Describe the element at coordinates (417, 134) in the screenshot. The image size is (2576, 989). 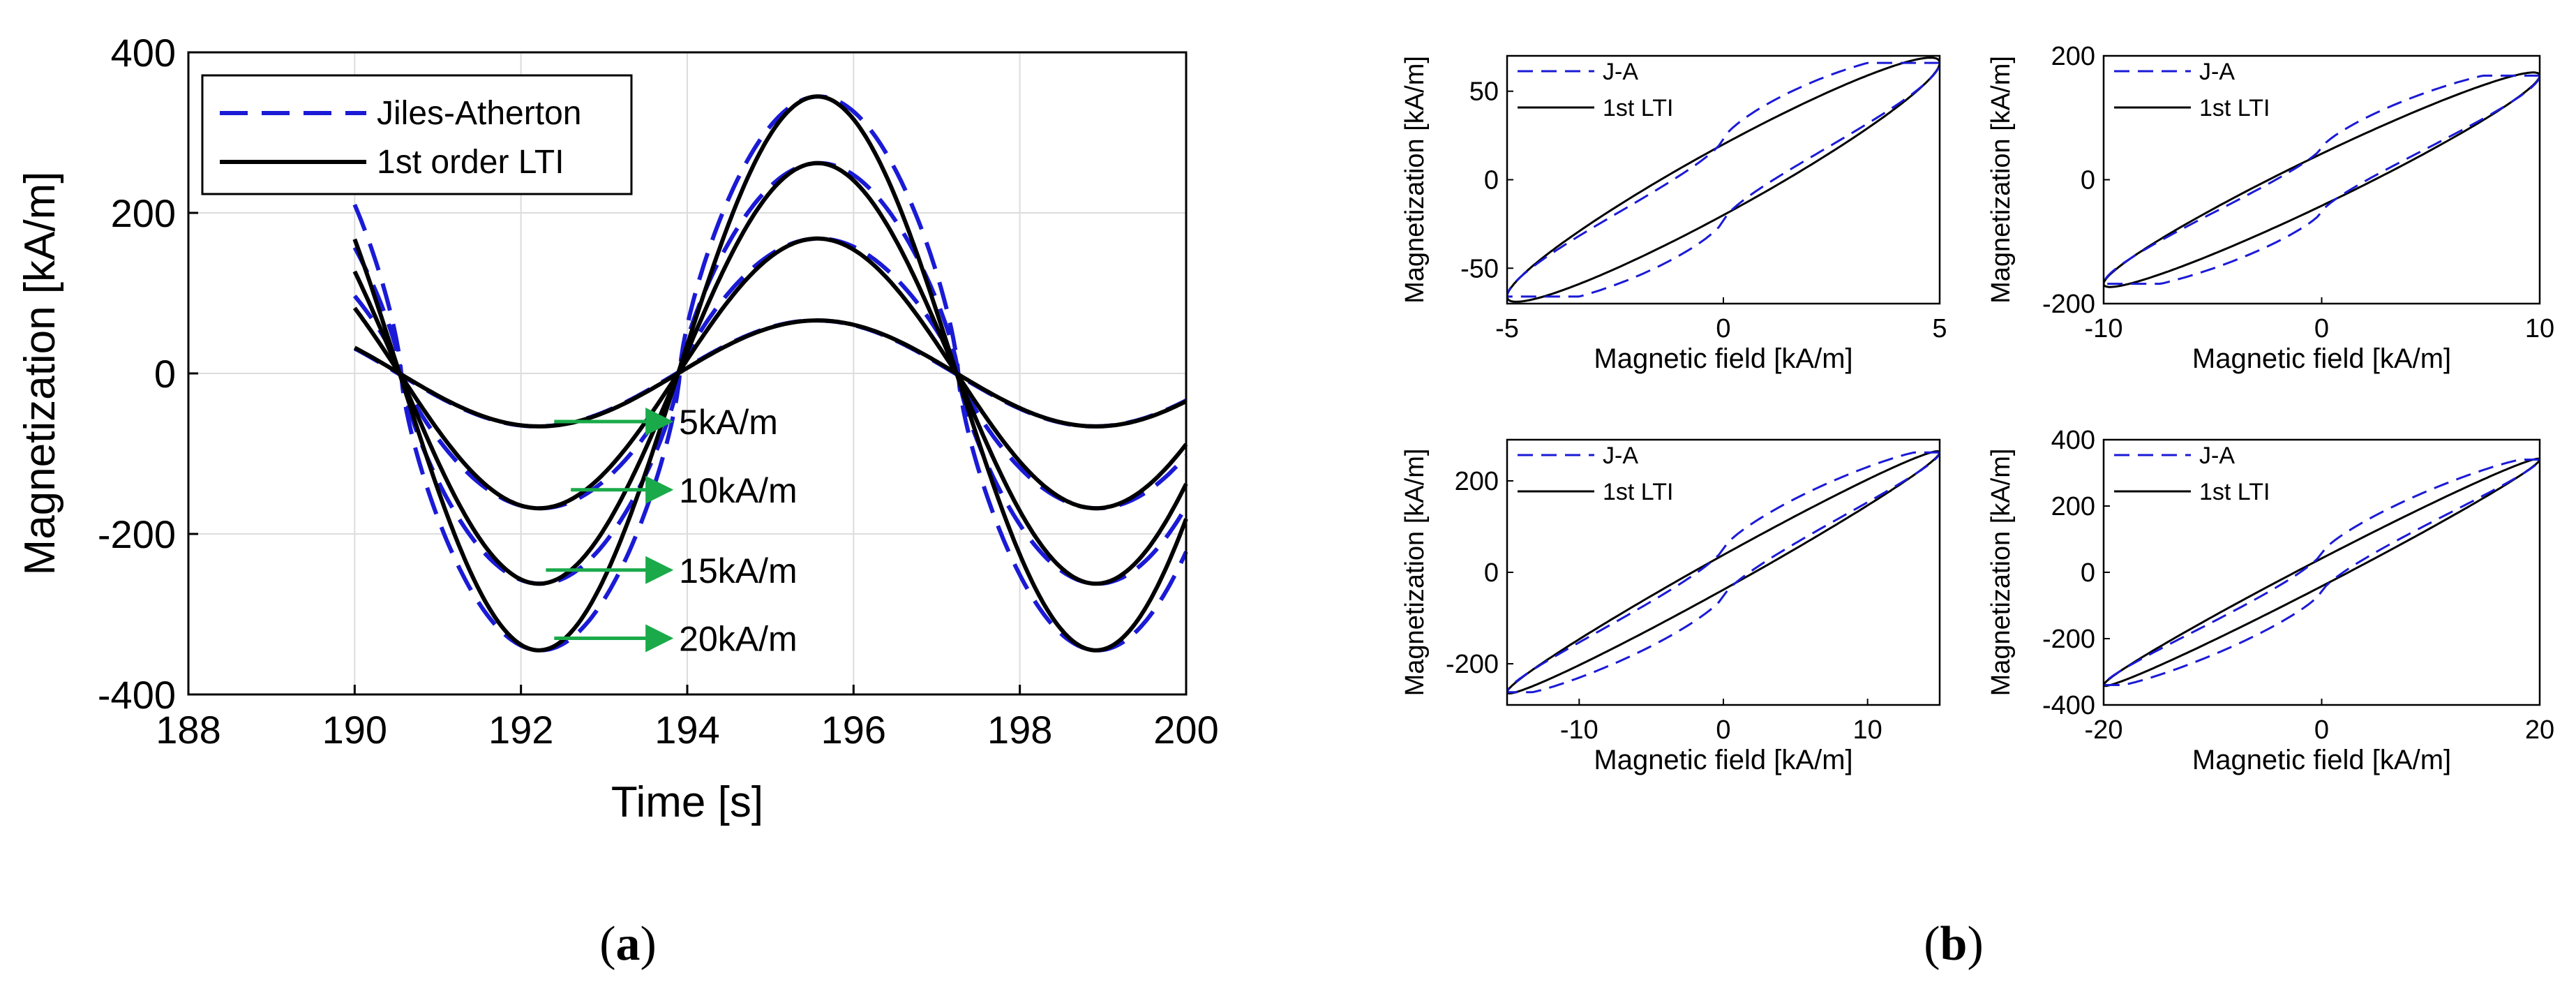
I see `panel-a-legend: Jiles-Atherton 1st order LTI` at that location.